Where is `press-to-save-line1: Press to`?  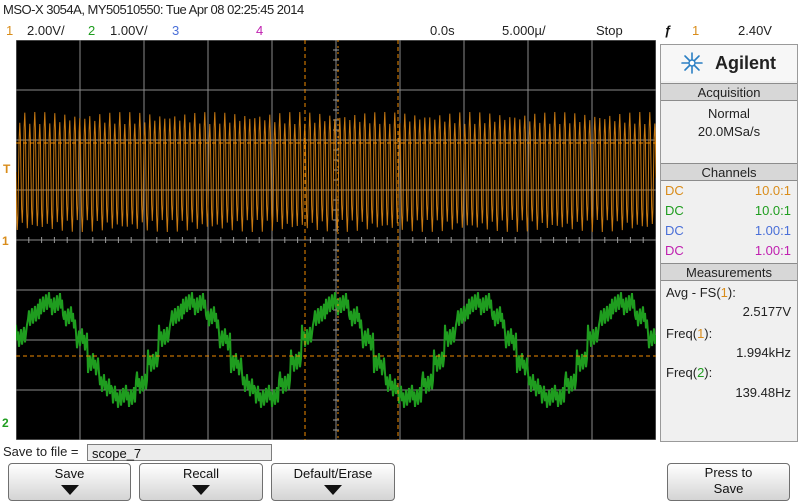
press-to-save-line1: Press to is located at coordinates (728, 472).